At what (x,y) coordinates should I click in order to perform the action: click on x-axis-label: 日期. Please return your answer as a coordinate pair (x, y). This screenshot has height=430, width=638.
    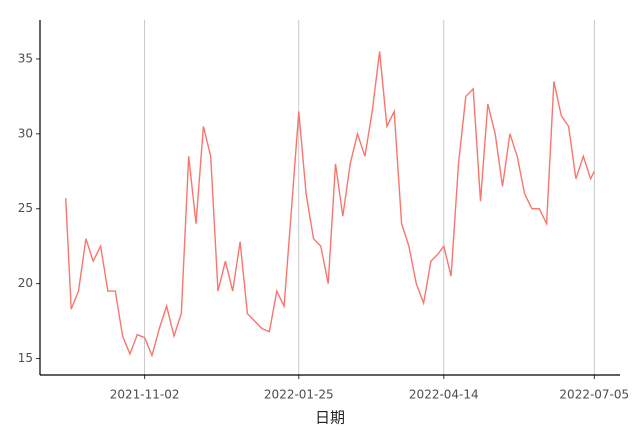
    Looking at the image, I should click on (330, 418).